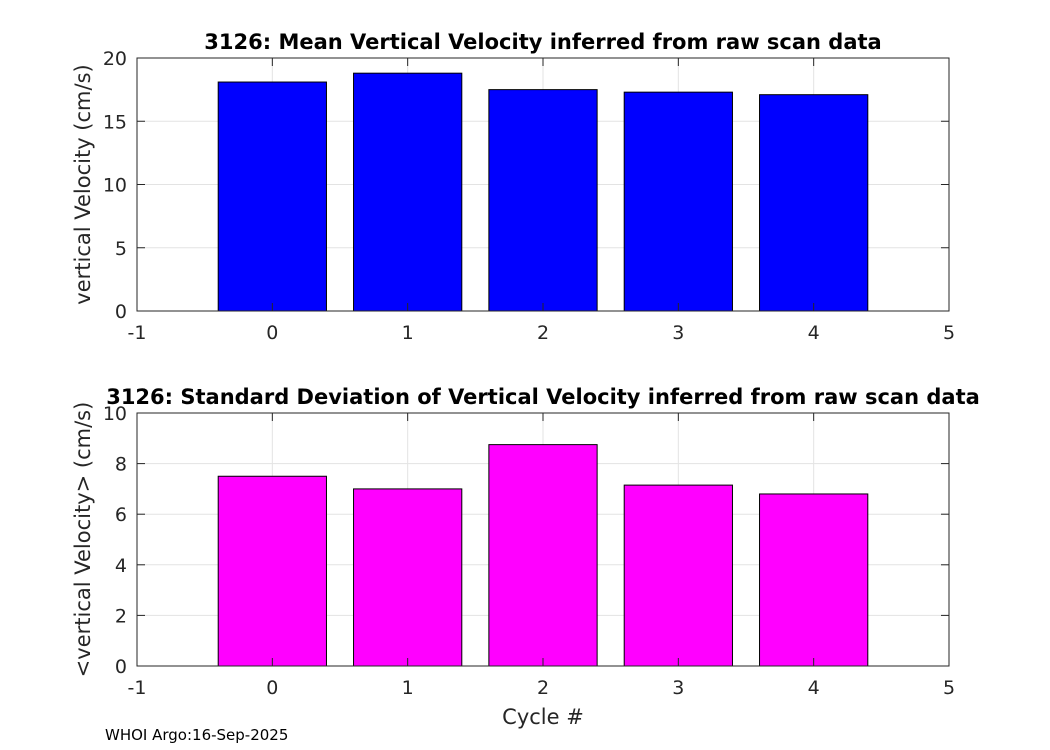 The image size is (1050, 750). Describe the element at coordinates (272, 333) in the screenshot. I see `chart1-x-tick-label: 0` at that location.